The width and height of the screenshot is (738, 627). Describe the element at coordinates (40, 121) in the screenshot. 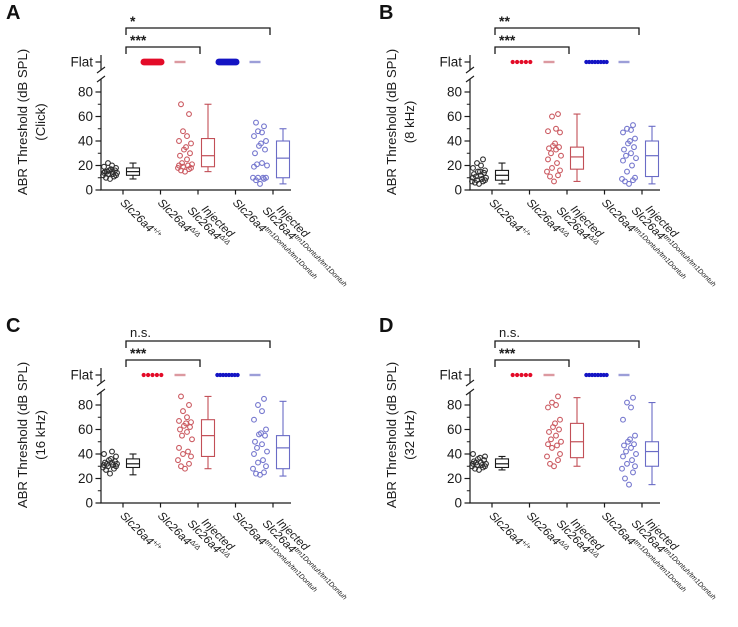

I see `y-axis-stimulus-label: (Click)` at that location.